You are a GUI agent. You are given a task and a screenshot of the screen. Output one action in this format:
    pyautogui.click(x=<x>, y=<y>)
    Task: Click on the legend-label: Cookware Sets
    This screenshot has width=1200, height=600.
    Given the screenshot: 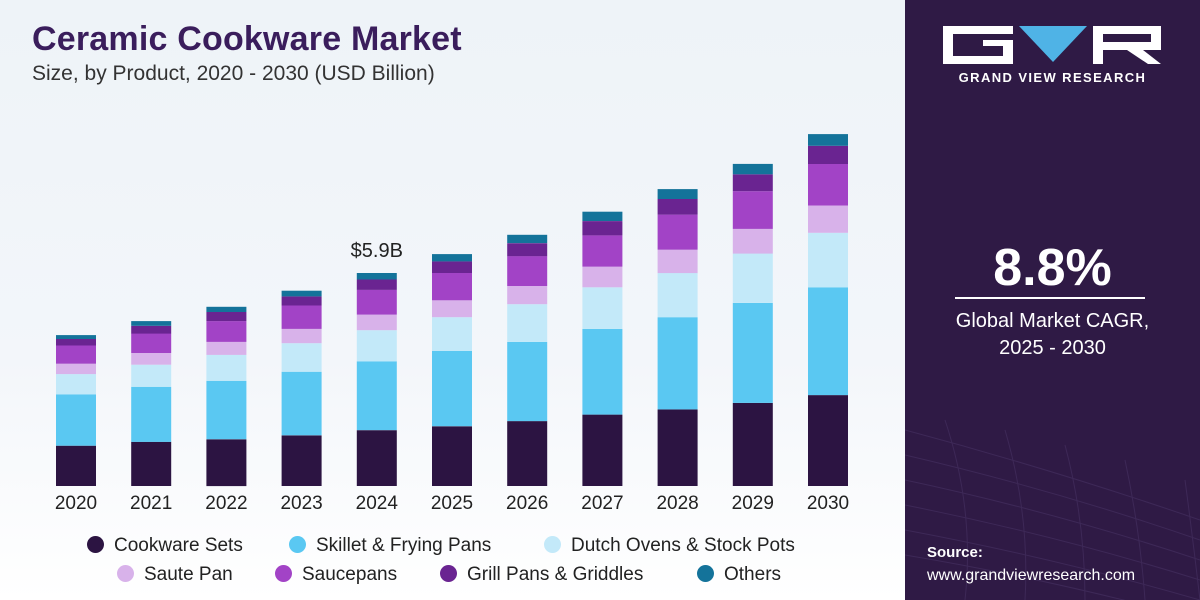 What is the action you would take?
    pyautogui.click(x=178, y=545)
    